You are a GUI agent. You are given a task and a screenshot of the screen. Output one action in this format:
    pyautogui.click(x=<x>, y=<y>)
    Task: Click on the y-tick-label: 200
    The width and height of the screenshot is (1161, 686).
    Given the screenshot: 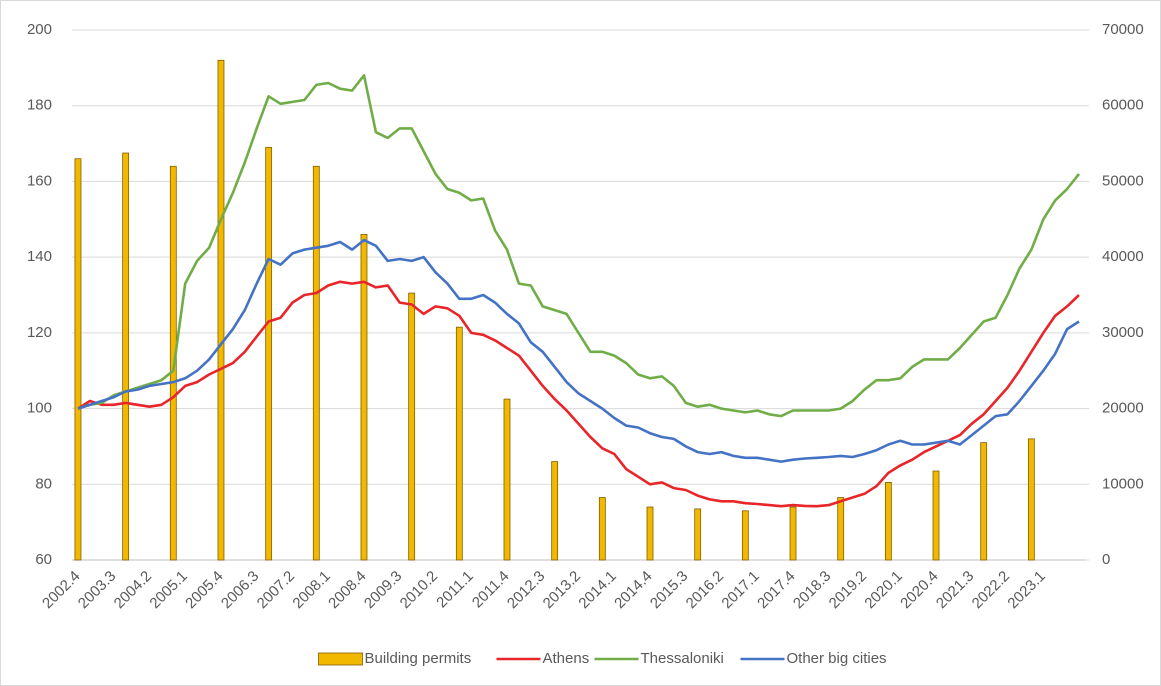 What is the action you would take?
    pyautogui.click(x=39, y=29)
    